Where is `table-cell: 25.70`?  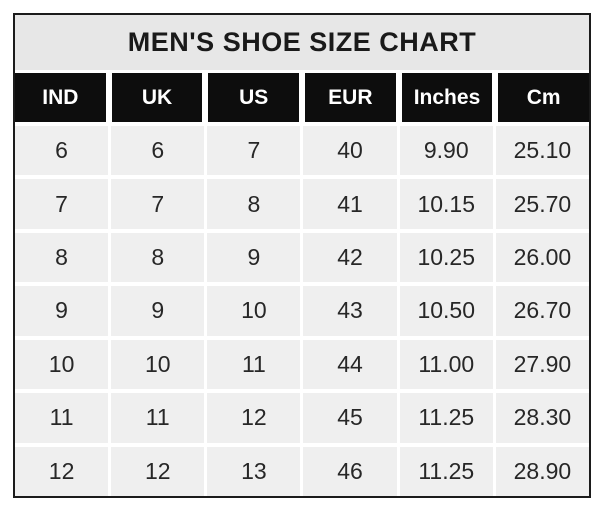 table-cell: 25.70 is located at coordinates (542, 204).